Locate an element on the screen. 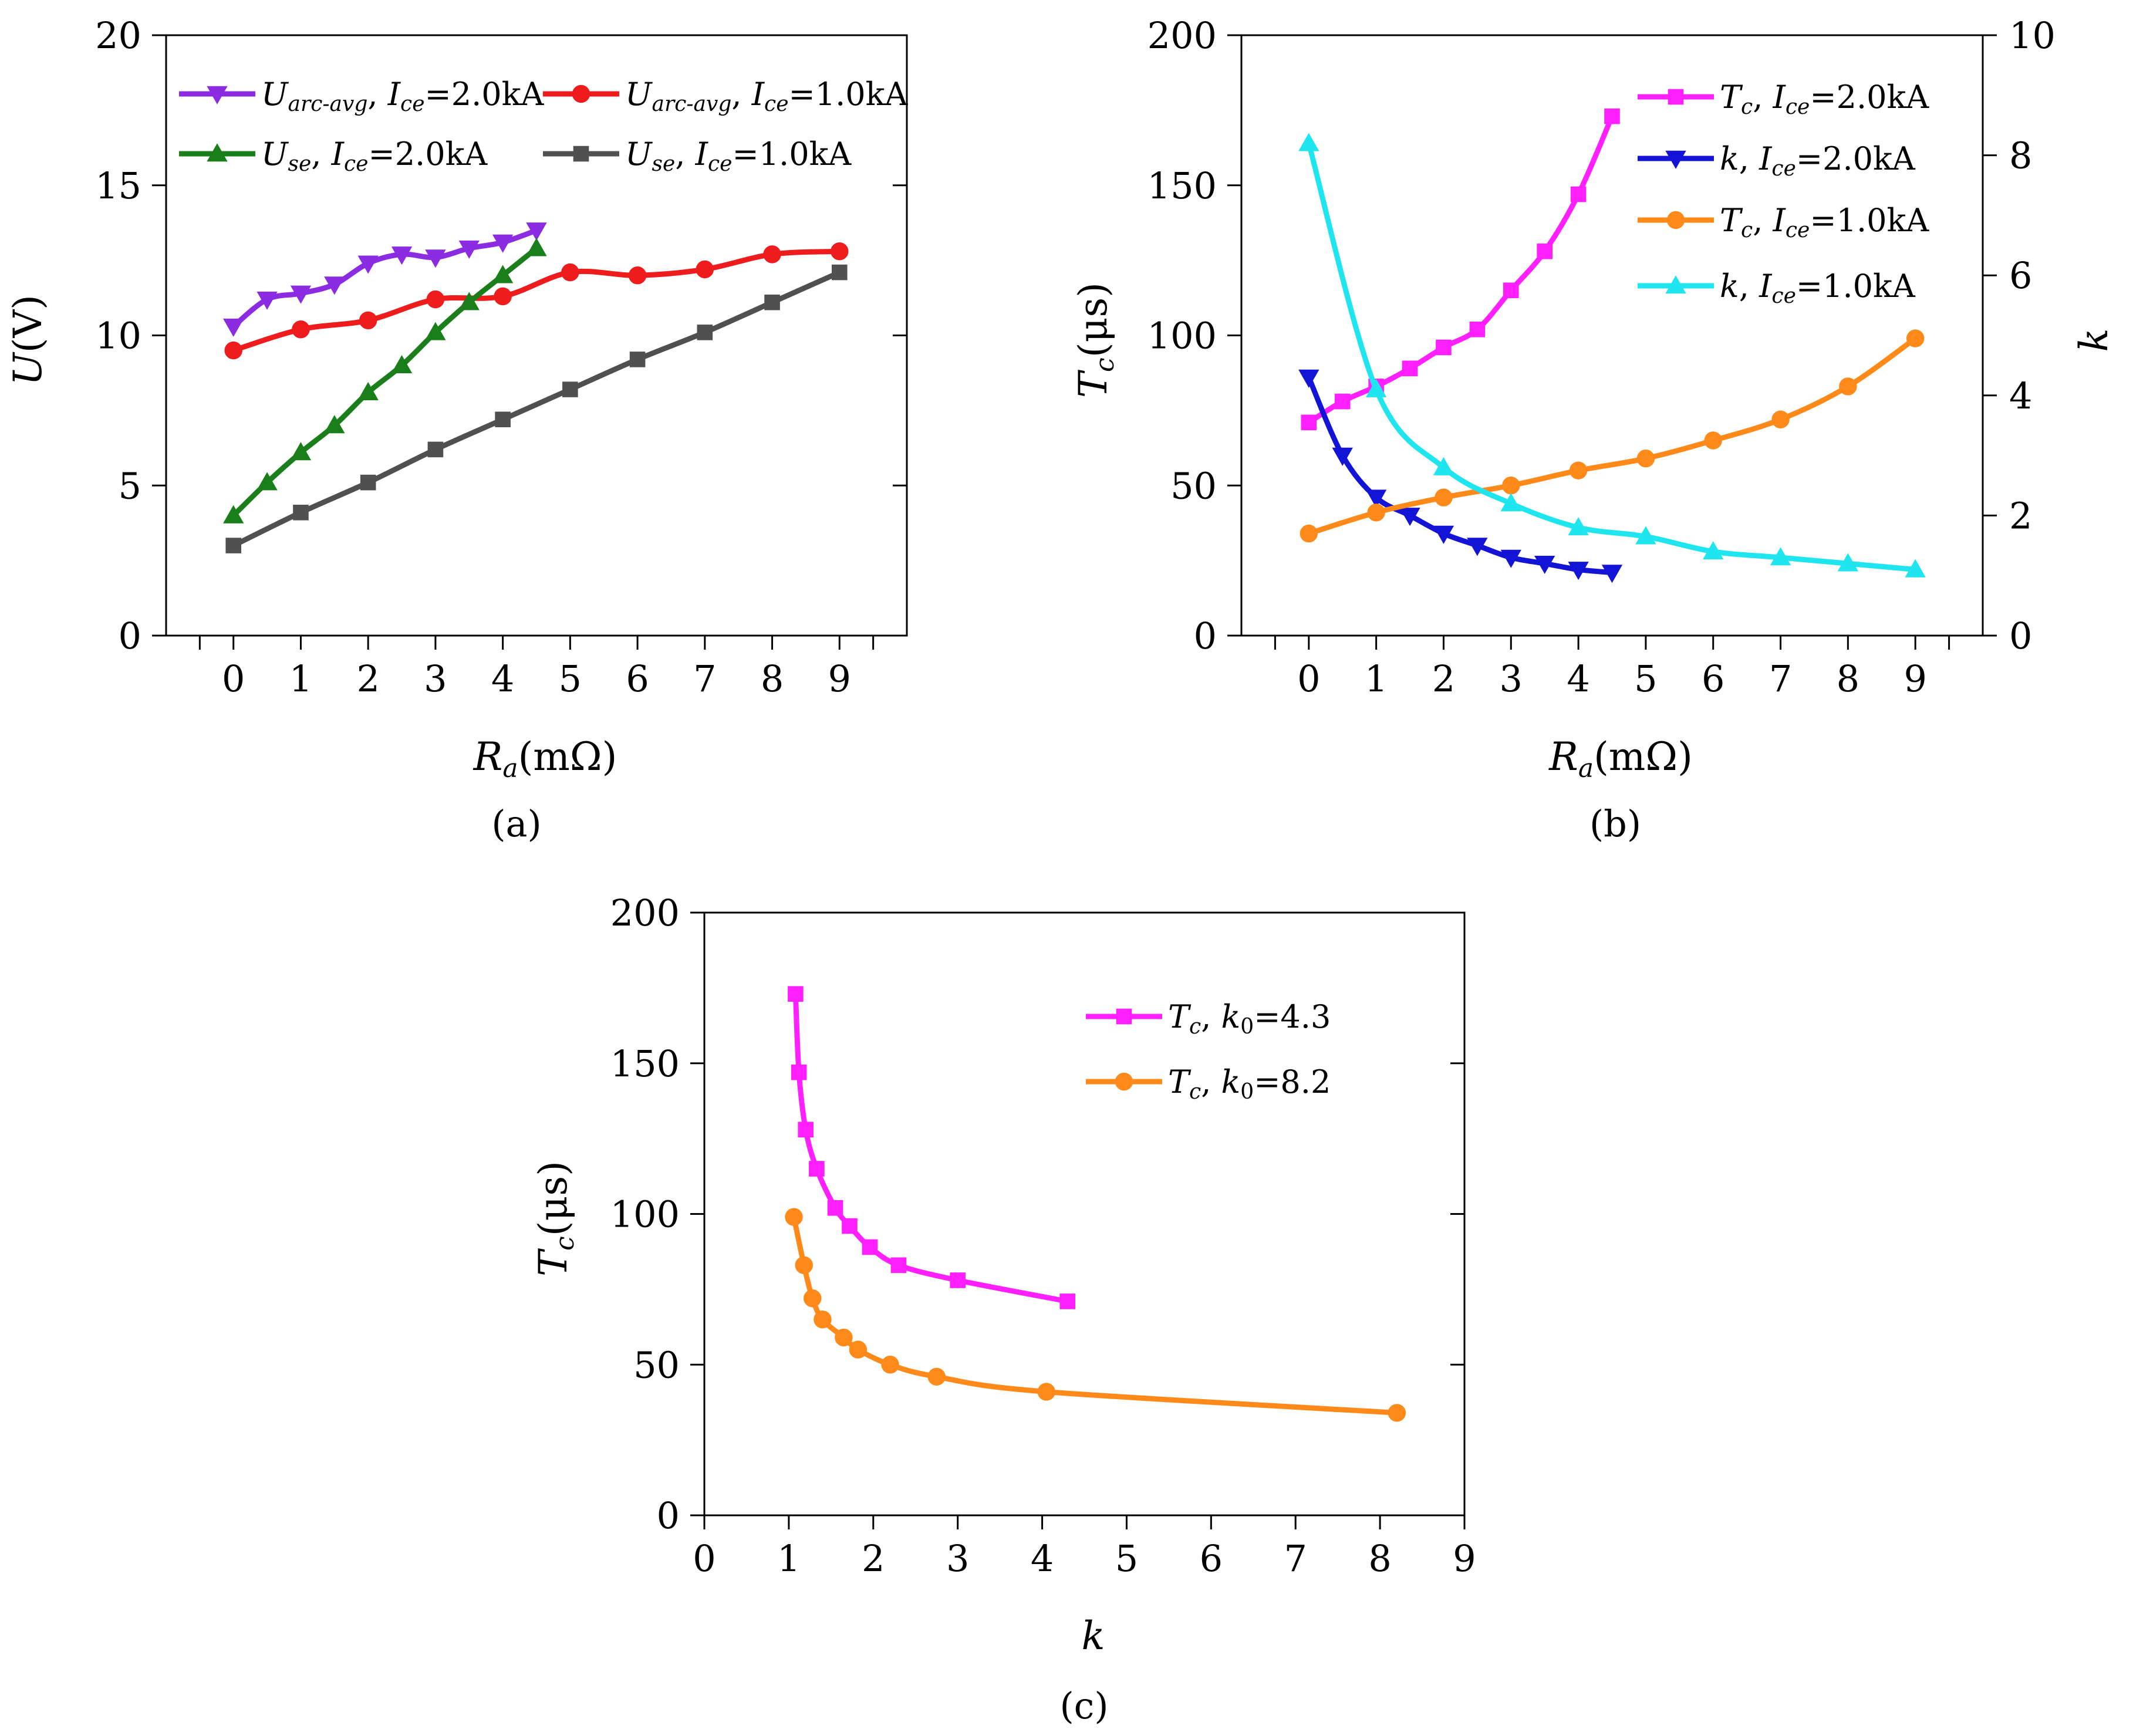  series-tc-ice-1-0ka is located at coordinates (1613, 436).